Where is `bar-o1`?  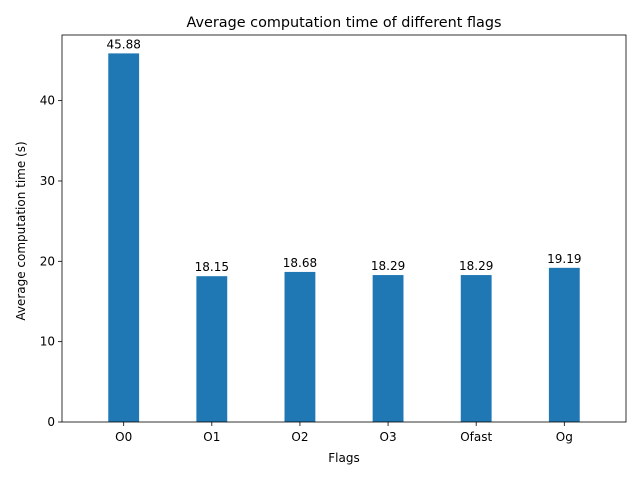
bar-o1 is located at coordinates (212, 349).